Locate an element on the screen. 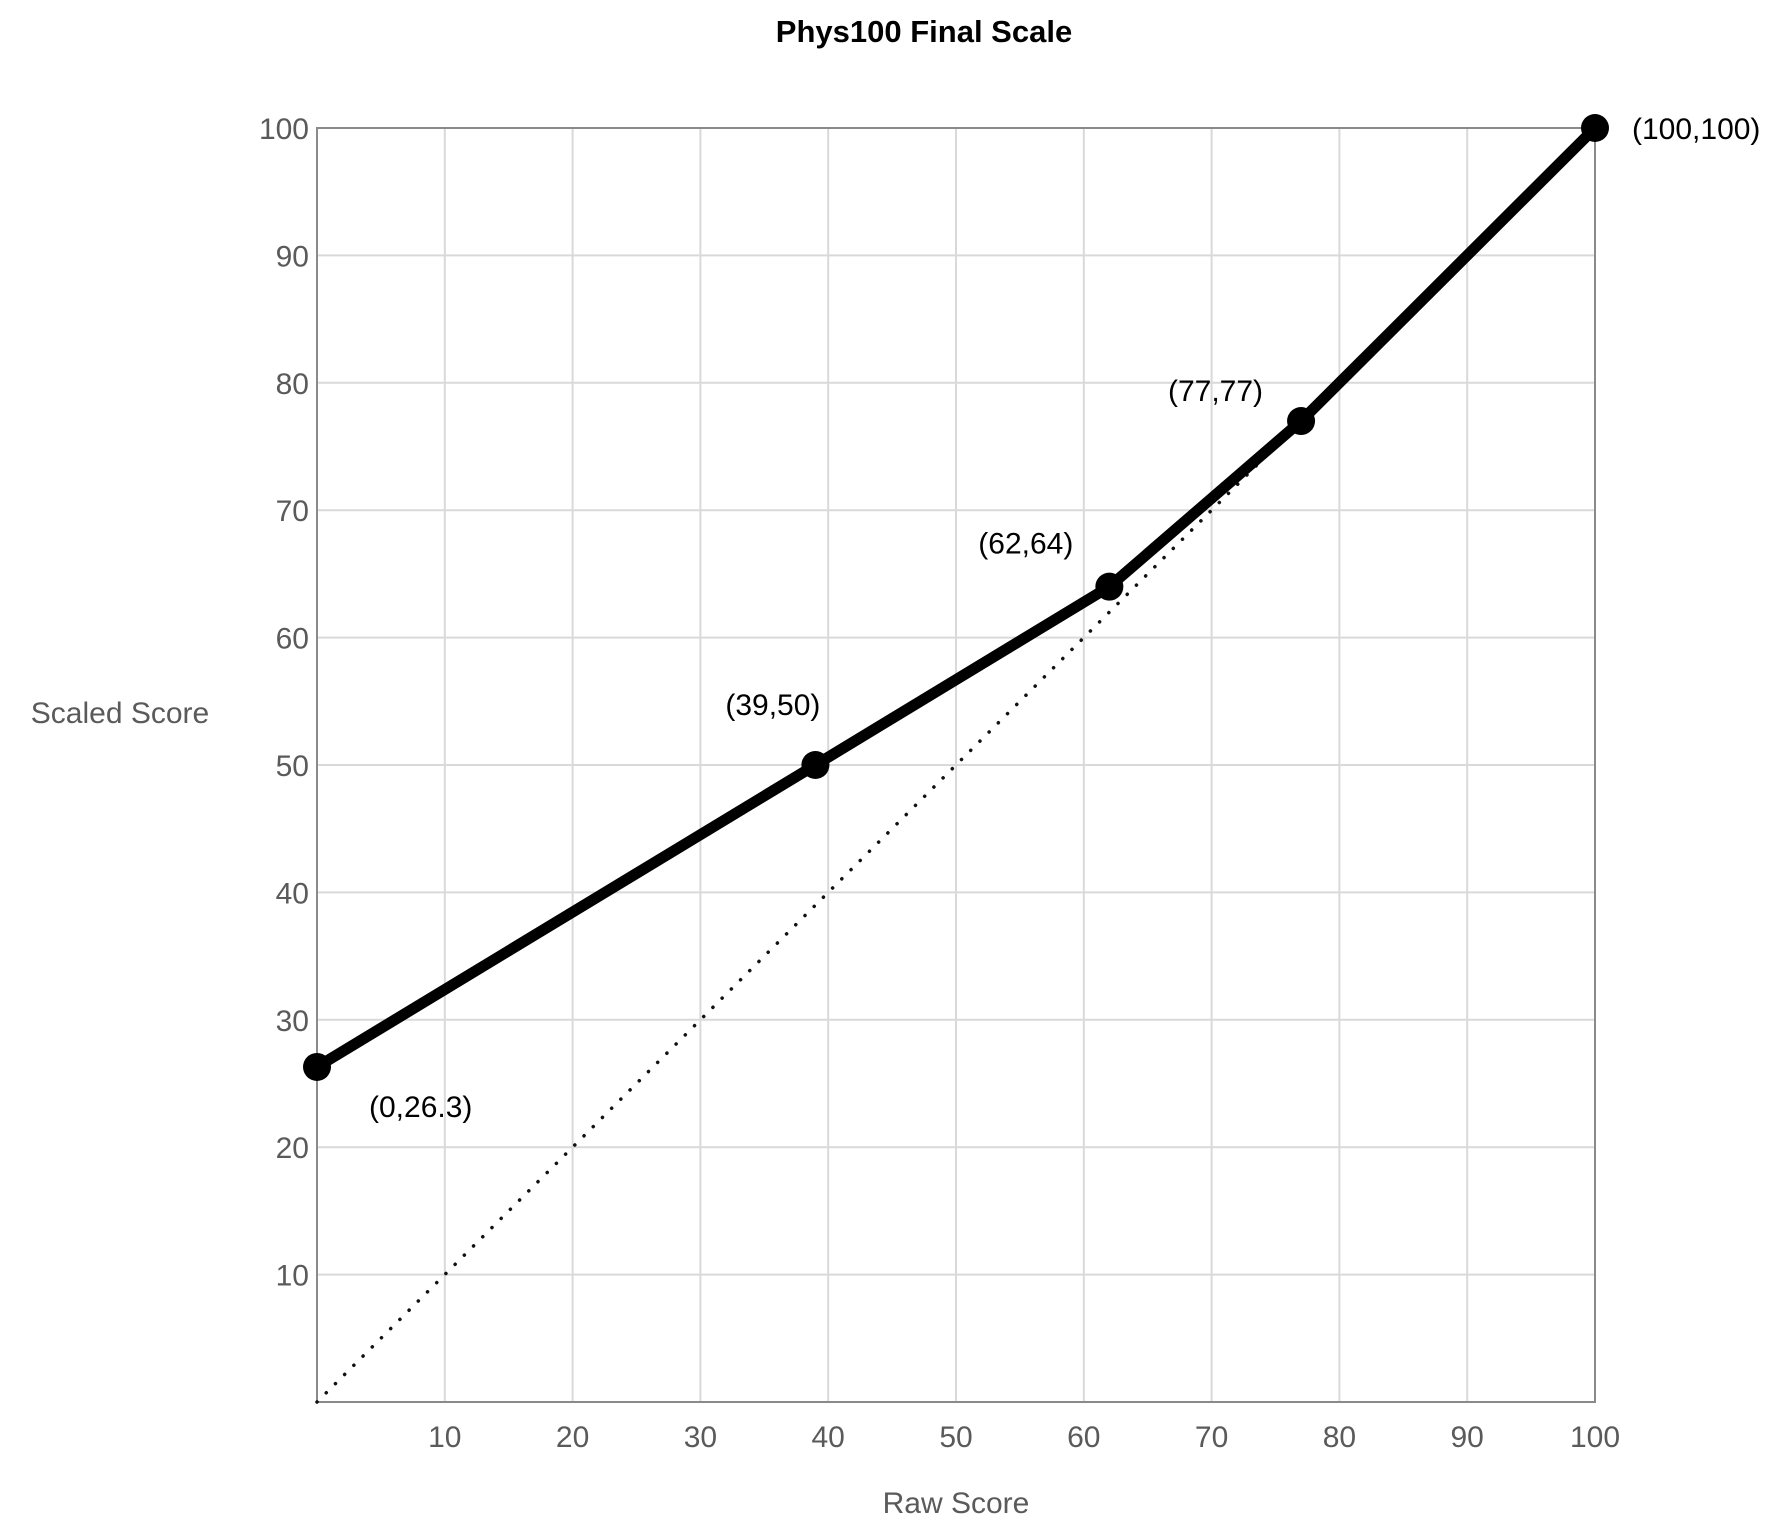  y-tick-label: 10 is located at coordinates (292, 1276).